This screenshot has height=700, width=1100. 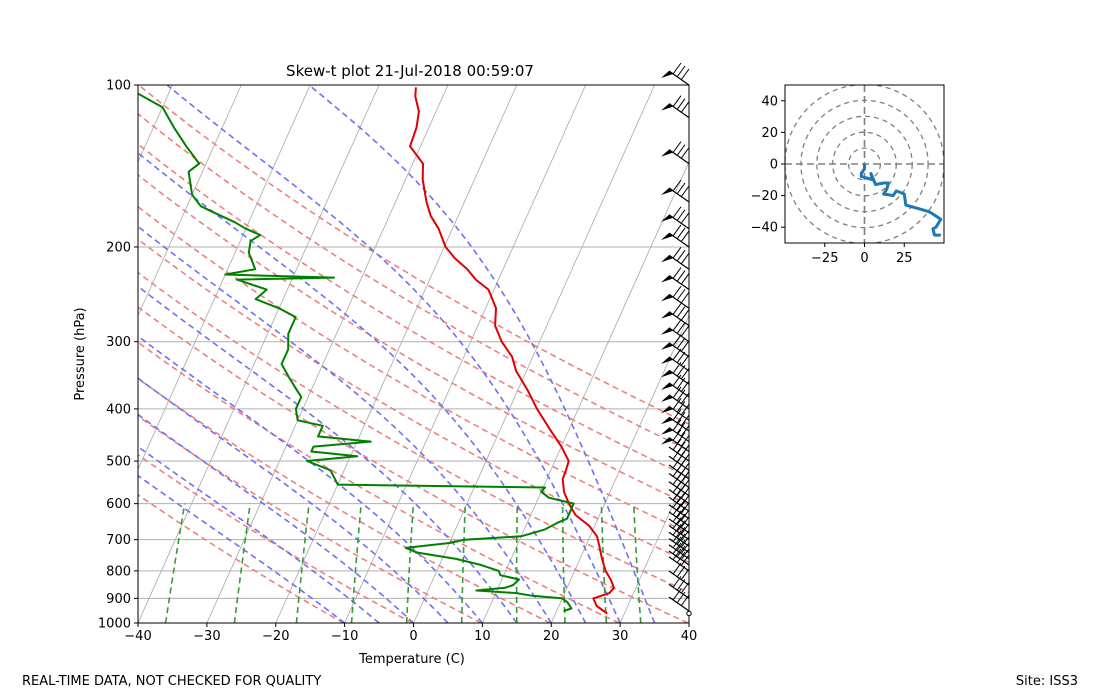 I want to click on y-tick-label: 800, so click(x=118, y=571).